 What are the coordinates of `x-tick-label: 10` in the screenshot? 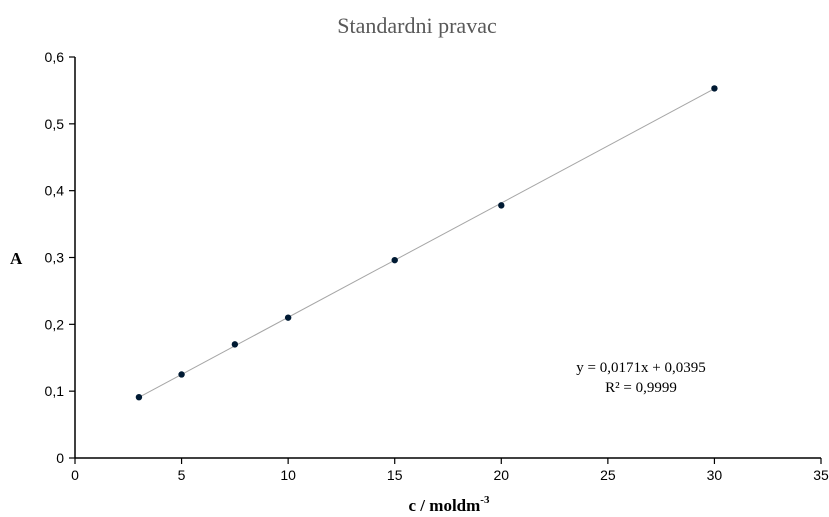 It's located at (288, 475).